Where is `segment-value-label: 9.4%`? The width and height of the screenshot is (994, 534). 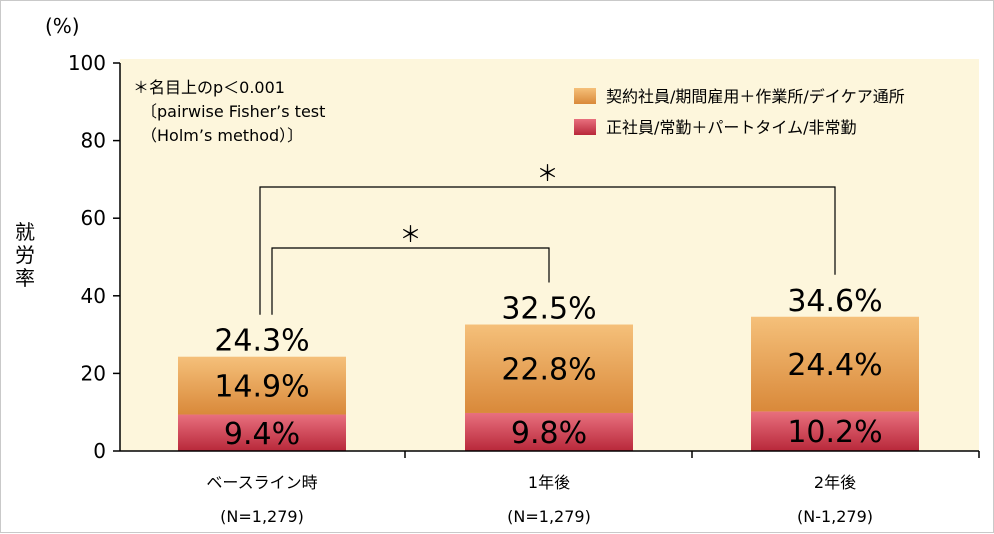
segment-value-label: 9.4% is located at coordinates (262, 434).